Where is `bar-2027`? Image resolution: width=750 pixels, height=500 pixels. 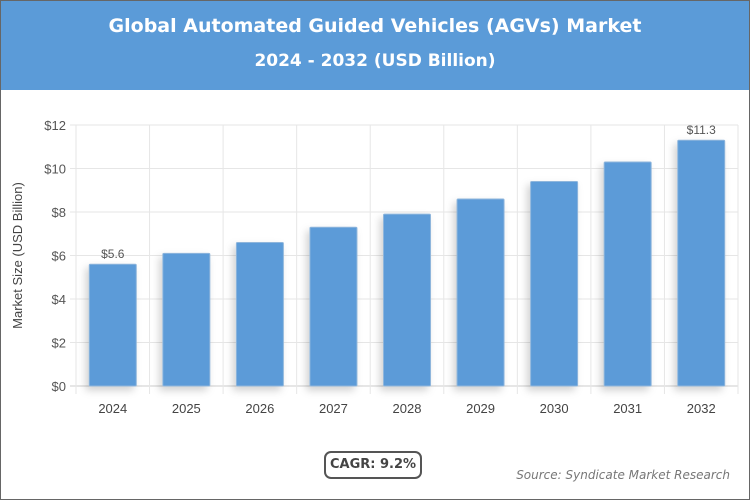 bar-2027 is located at coordinates (333, 306).